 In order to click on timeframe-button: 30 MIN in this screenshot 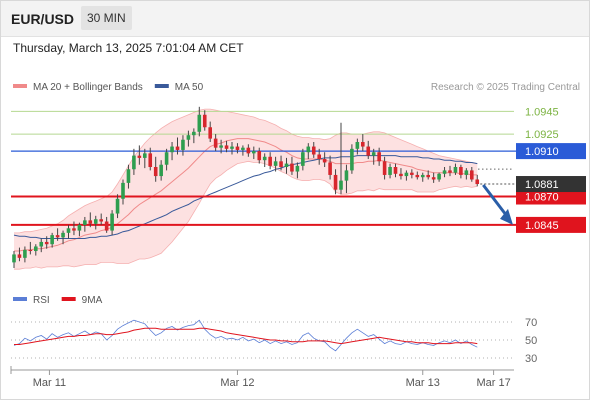, I will do `click(106, 18)`.